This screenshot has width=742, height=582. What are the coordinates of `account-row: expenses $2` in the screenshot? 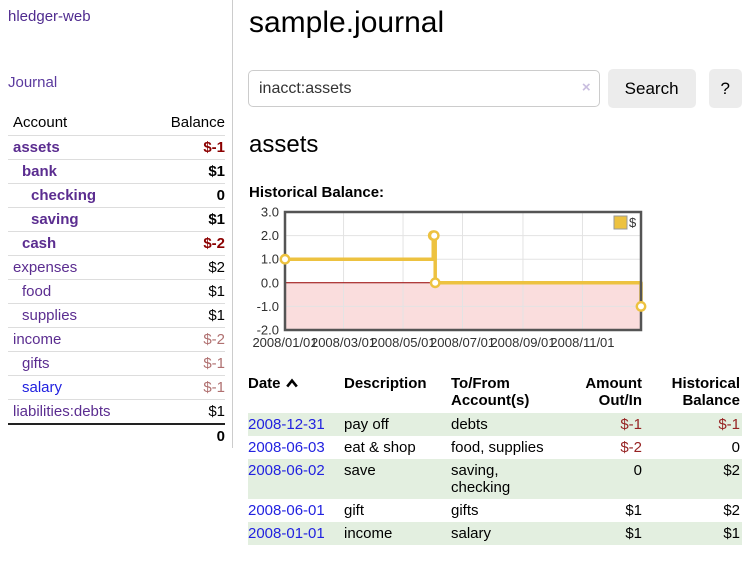 It's located at (116, 267).